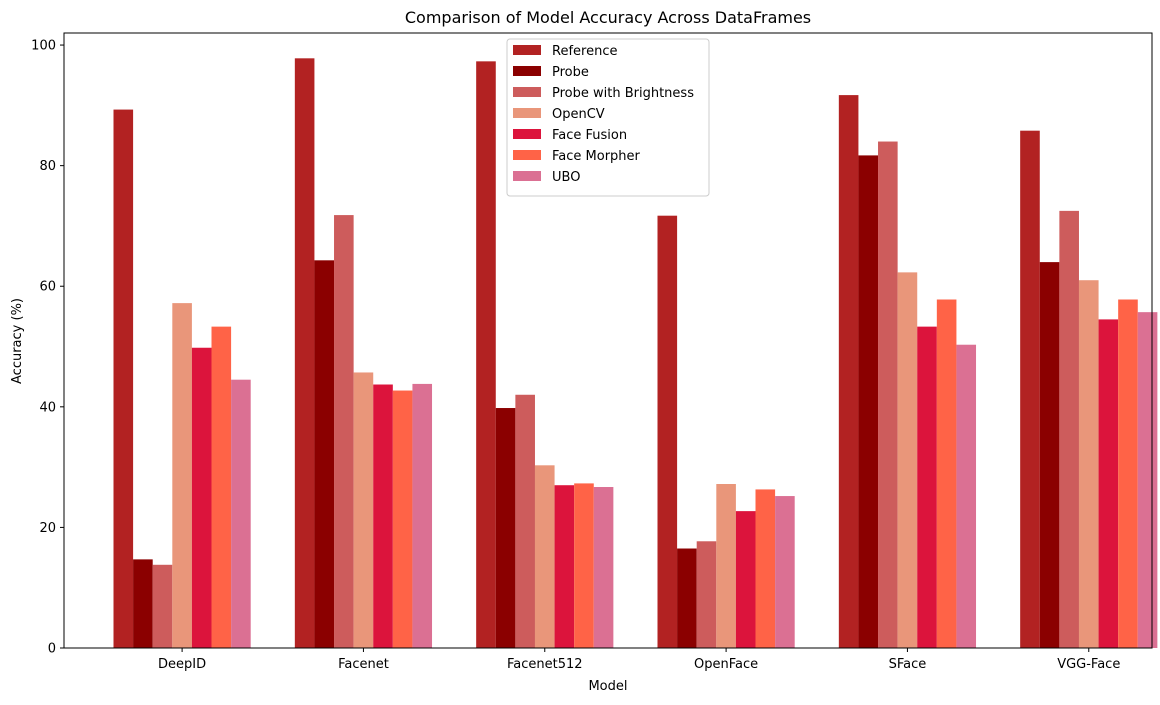 The width and height of the screenshot is (1160, 705). What do you see at coordinates (726, 664) in the screenshot?
I see `x-tick-label: OpenFace` at bounding box center [726, 664].